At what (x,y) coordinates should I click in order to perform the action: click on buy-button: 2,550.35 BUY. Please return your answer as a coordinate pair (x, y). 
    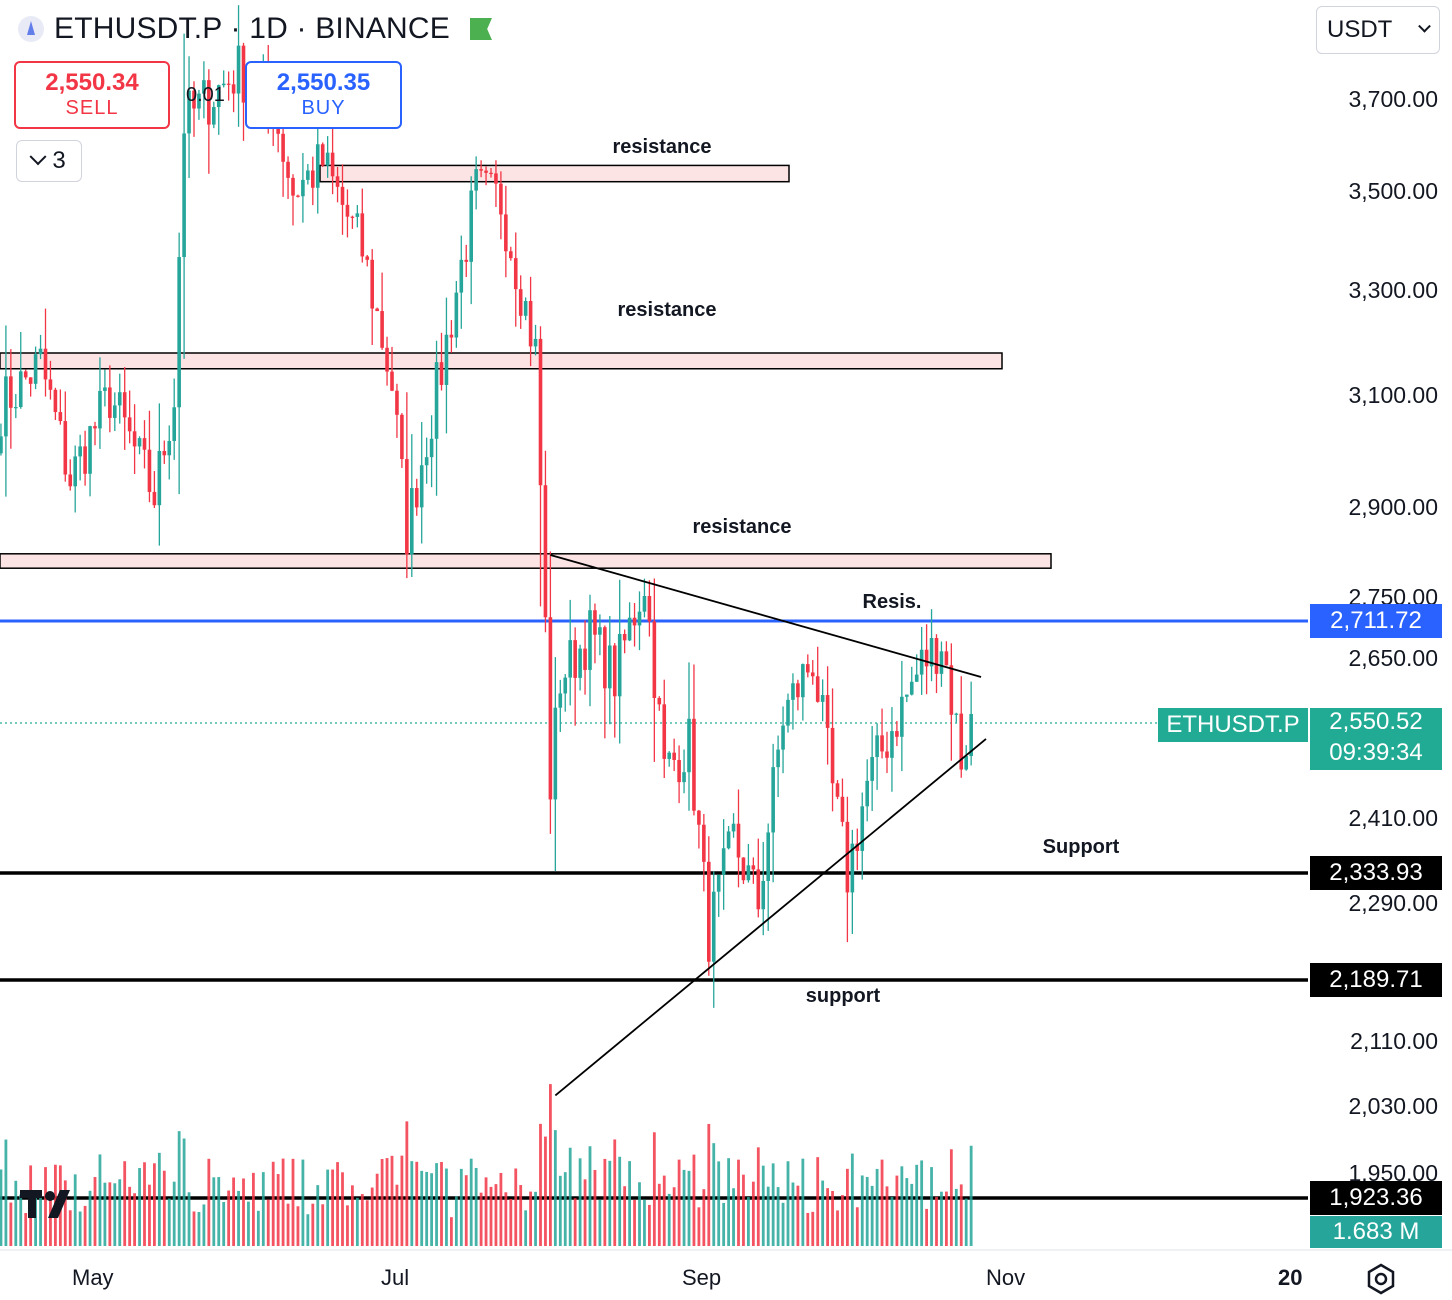
    Looking at the image, I should click on (323, 95).